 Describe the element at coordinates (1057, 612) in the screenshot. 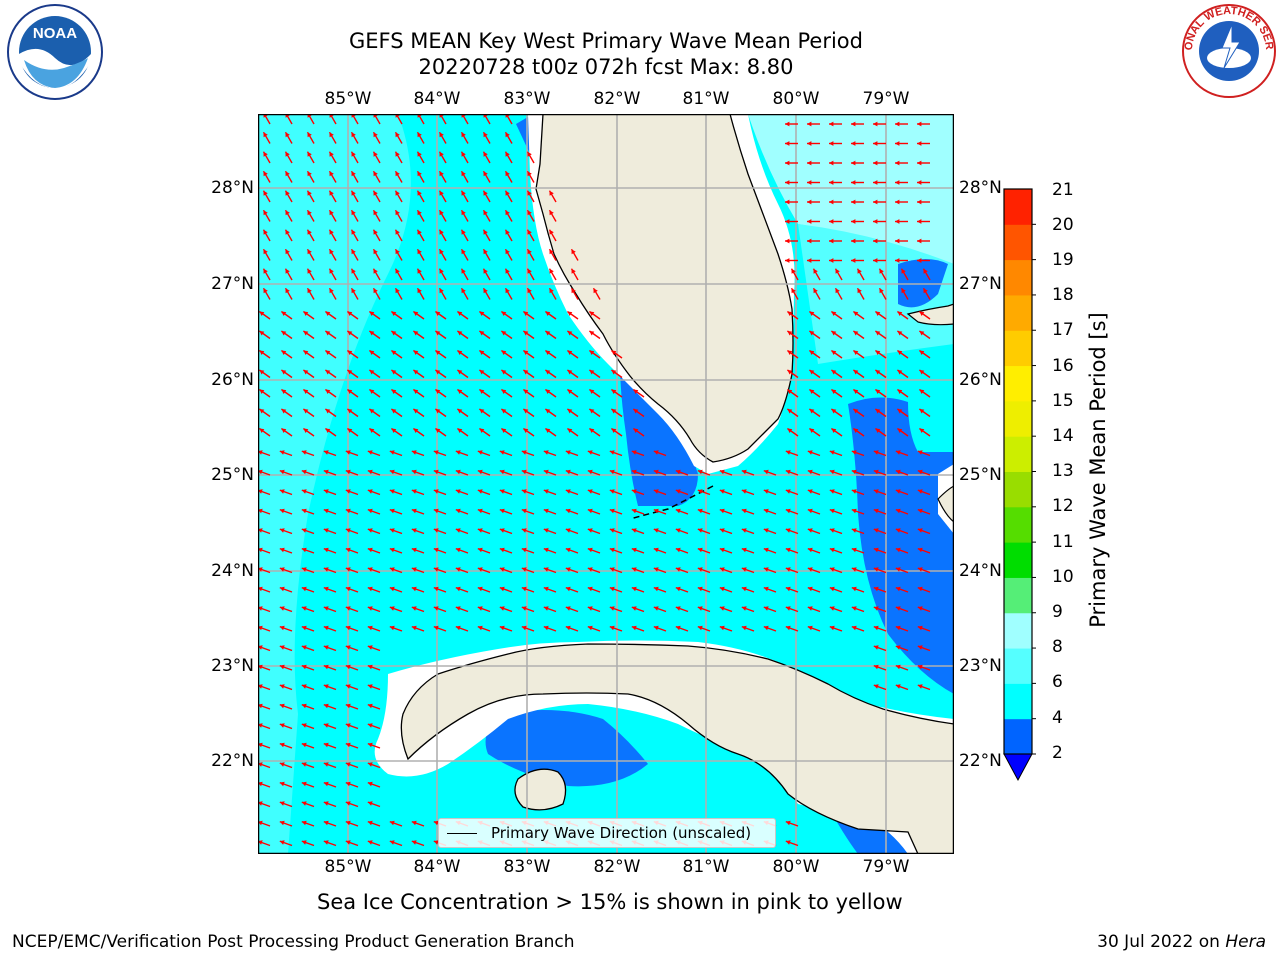

I see `colorbar-tick-label: 9` at that location.